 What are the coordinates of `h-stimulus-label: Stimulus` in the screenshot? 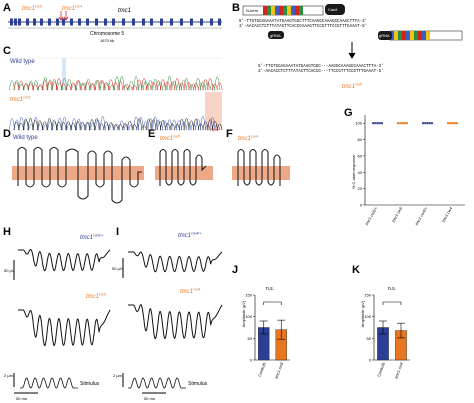 It's located at (90, 384).